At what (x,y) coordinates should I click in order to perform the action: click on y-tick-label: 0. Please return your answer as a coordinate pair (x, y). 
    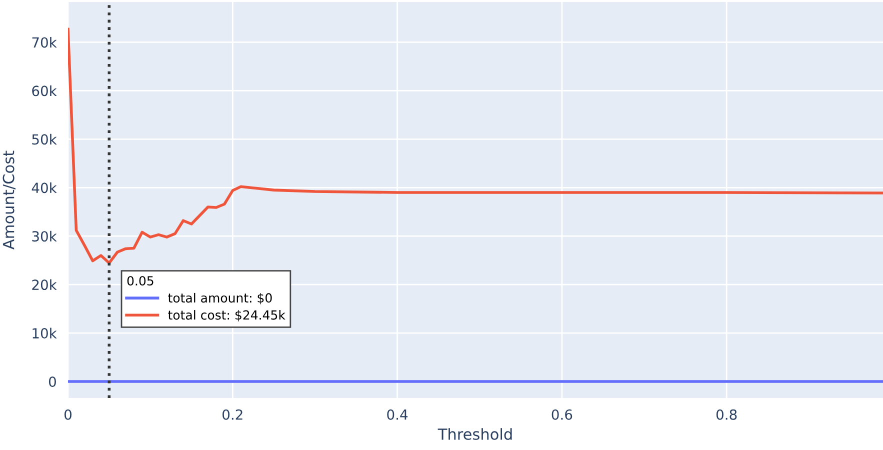
    Looking at the image, I should click on (52, 381).